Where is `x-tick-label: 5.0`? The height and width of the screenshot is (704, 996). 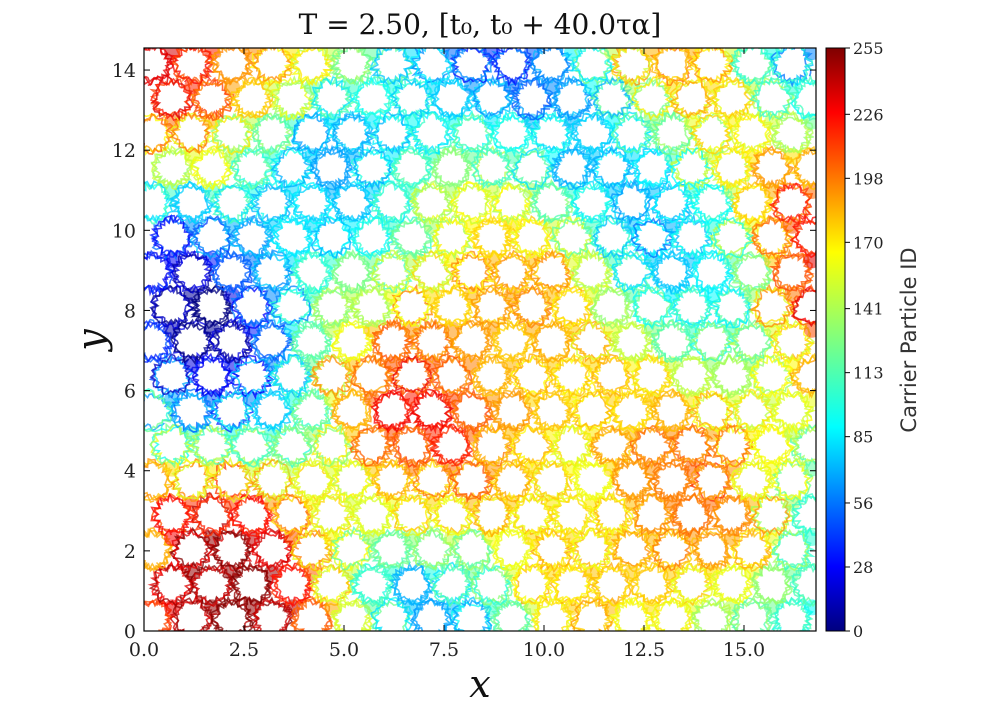
x-tick-label: 5.0 is located at coordinates (344, 650).